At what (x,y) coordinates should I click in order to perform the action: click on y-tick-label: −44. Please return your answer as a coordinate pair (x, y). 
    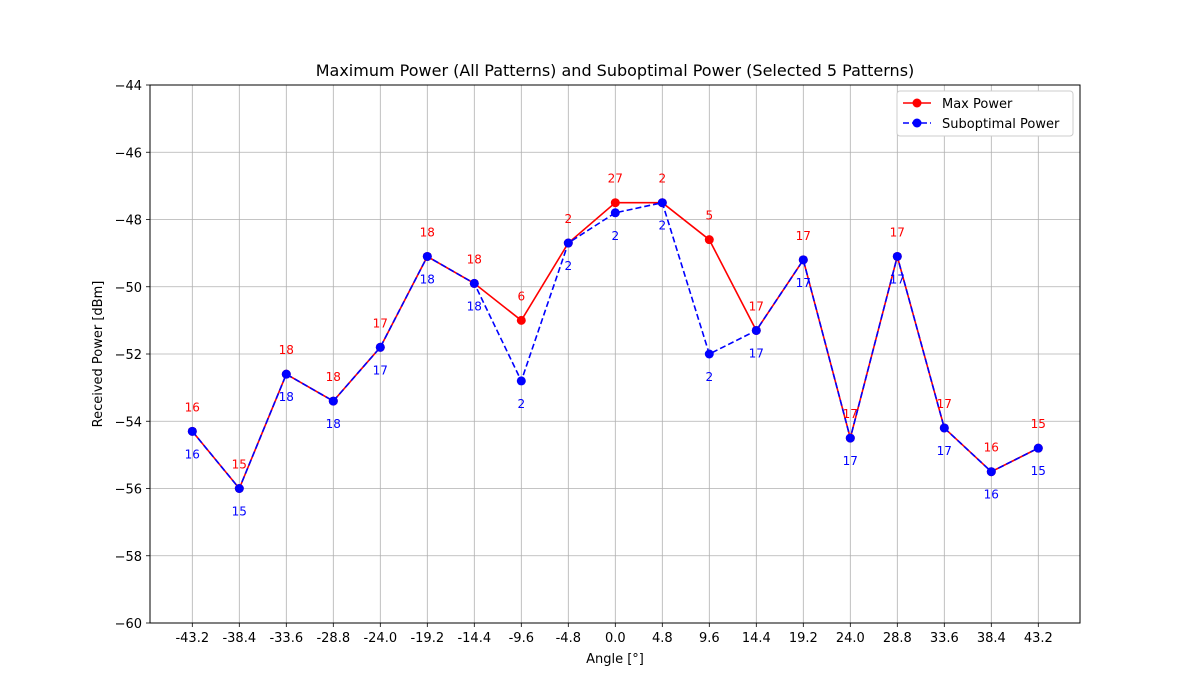
    Looking at the image, I should click on (128, 86).